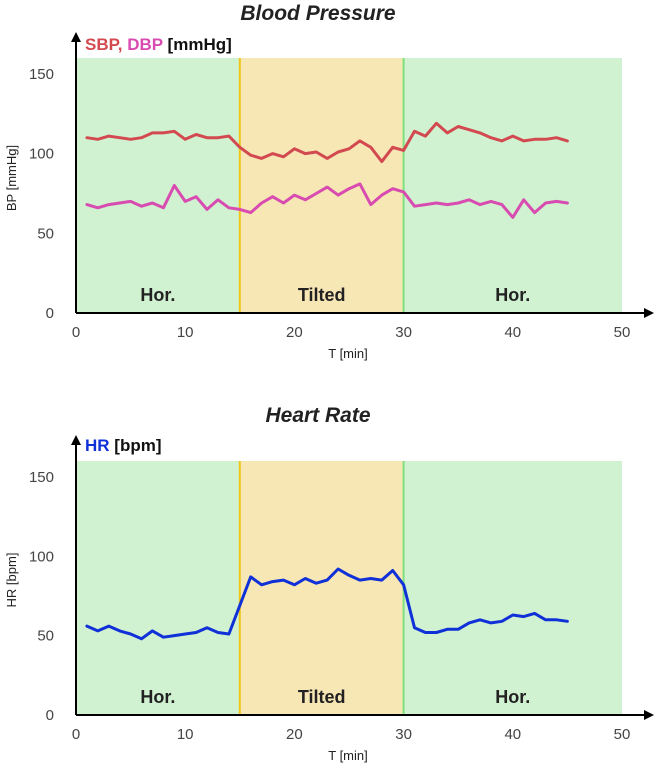 This screenshot has width=662, height=768. I want to click on series-line-dbp, so click(327, 200).